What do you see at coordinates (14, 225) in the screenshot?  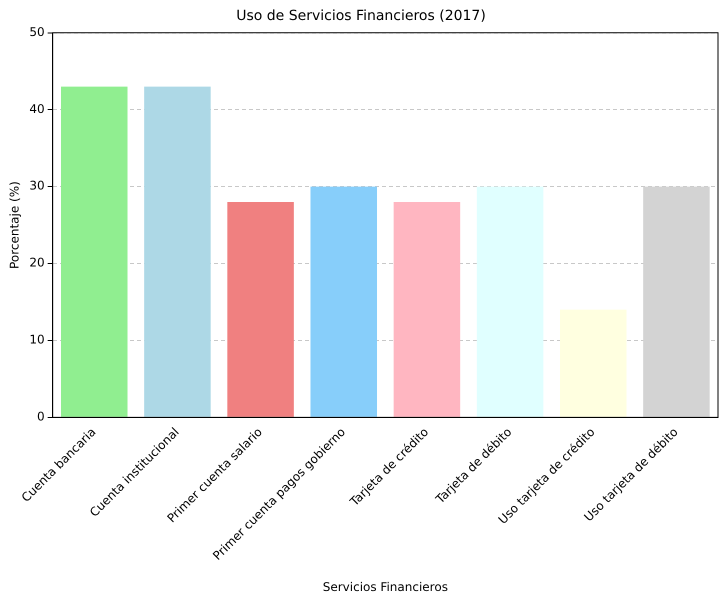 I see `y-axis-title: Porcentaje (%)` at bounding box center [14, 225].